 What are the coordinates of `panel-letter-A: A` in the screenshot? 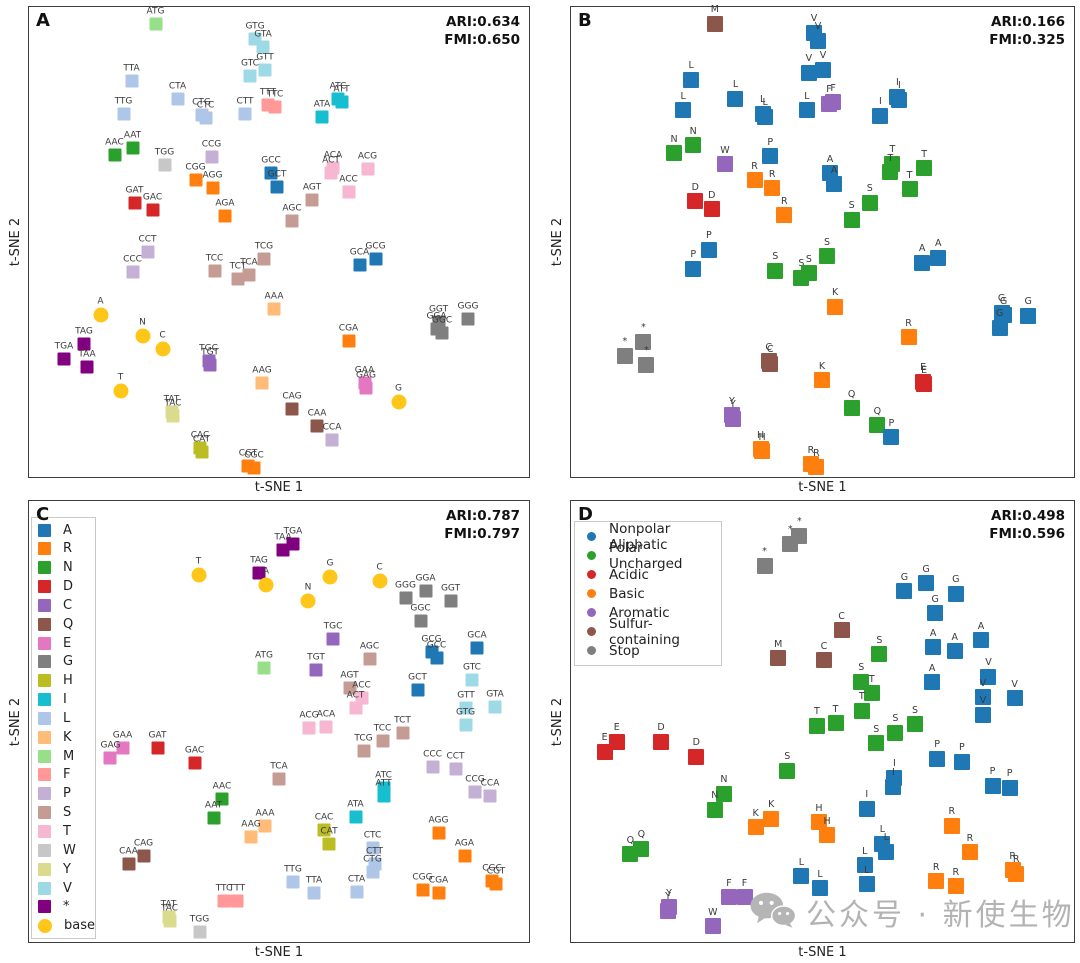 It's located at (43, 20).